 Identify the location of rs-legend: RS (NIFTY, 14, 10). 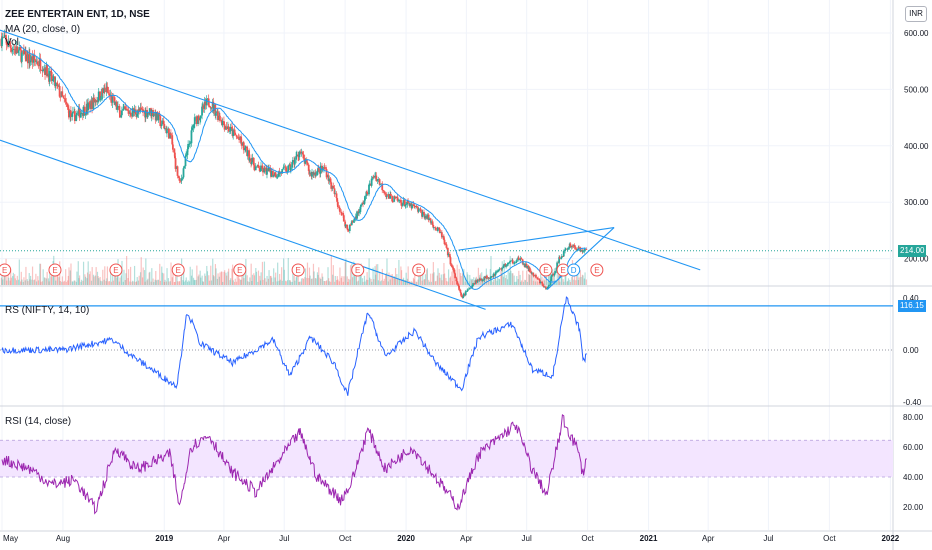
(47, 310).